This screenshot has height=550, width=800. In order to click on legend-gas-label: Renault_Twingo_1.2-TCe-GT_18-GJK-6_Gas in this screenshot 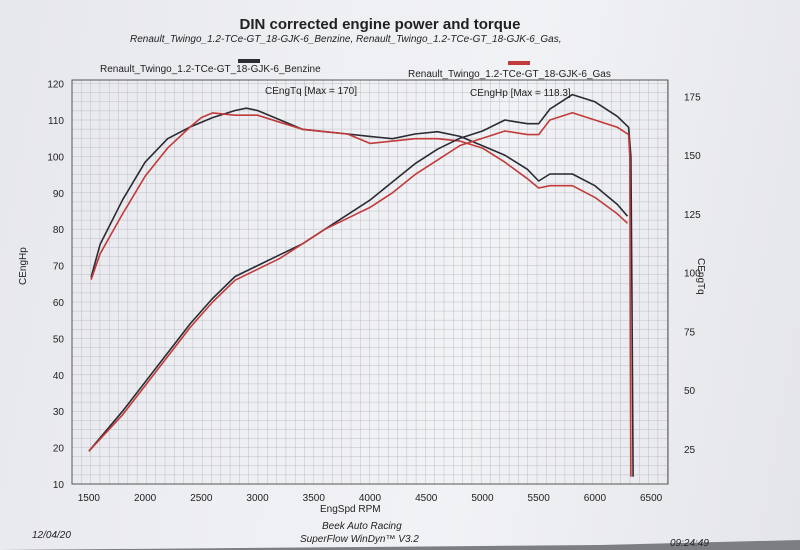, I will do `click(509, 74)`.